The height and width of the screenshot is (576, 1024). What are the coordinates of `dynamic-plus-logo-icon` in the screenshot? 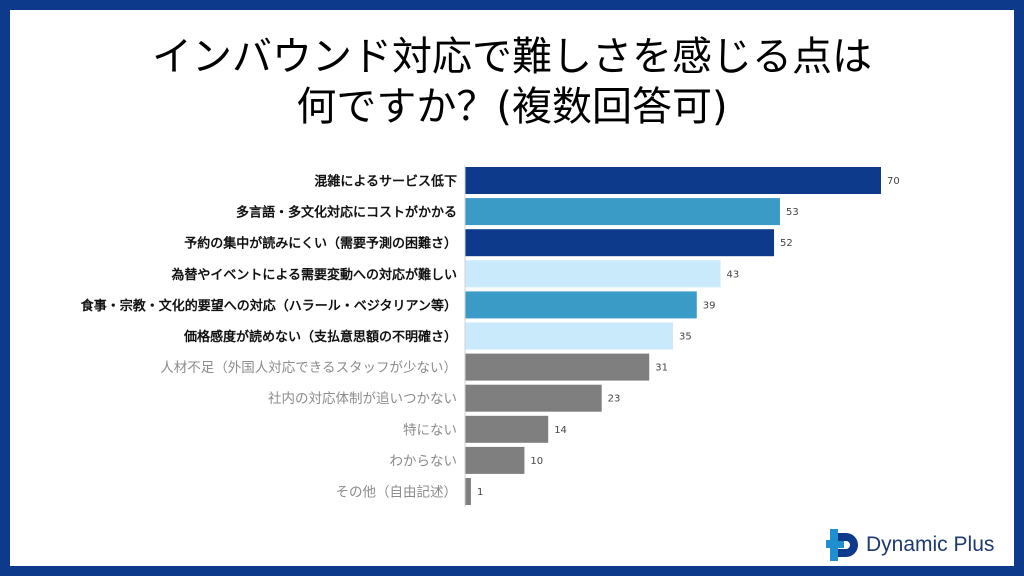 It's located at (842, 545).